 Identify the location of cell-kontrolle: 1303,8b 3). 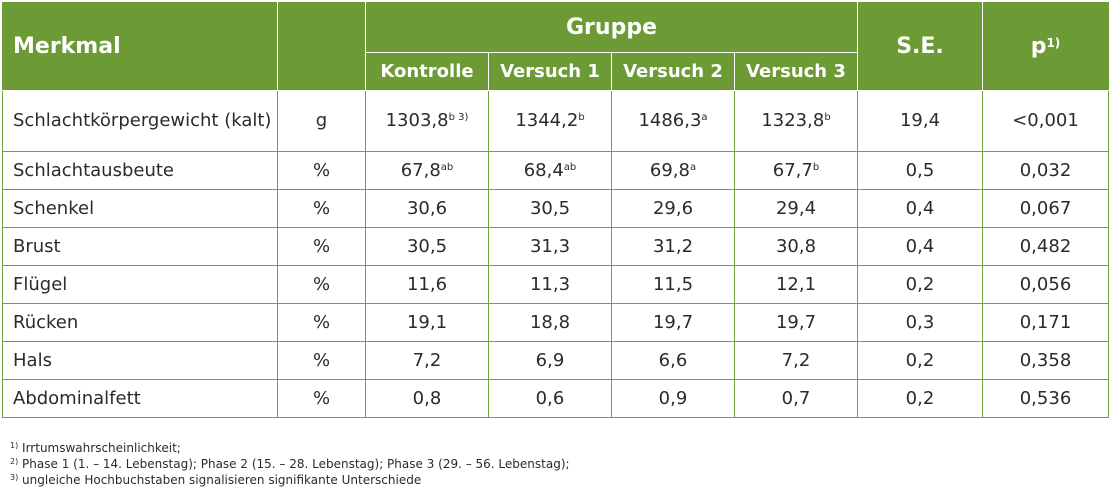
(427, 121).